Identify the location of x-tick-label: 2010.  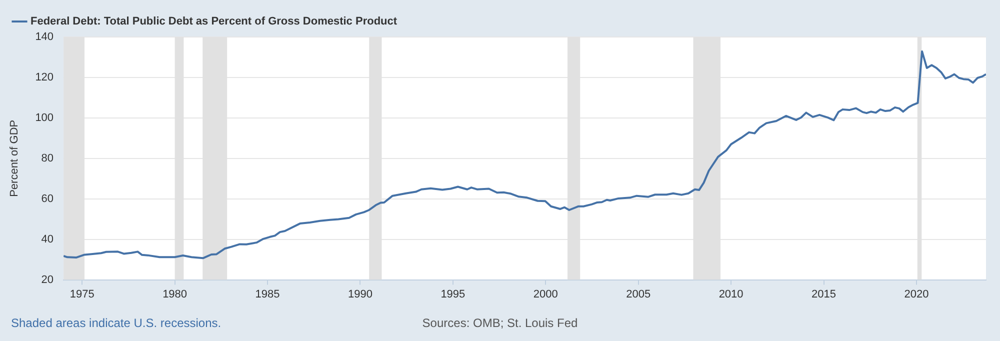
(731, 294).